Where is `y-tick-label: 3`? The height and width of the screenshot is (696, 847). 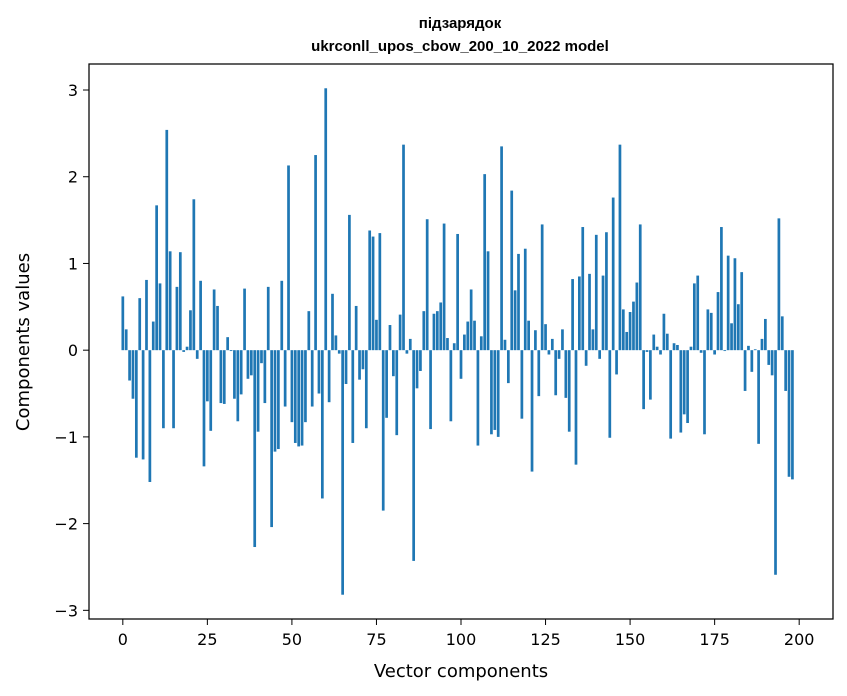
y-tick-label: 3 is located at coordinates (73, 90).